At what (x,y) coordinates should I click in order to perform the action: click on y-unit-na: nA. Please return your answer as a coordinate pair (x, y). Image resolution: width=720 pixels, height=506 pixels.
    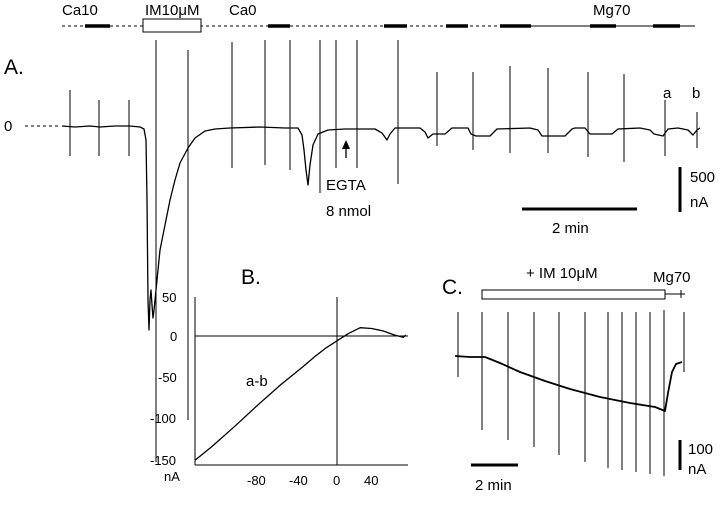
    Looking at the image, I should click on (172, 476).